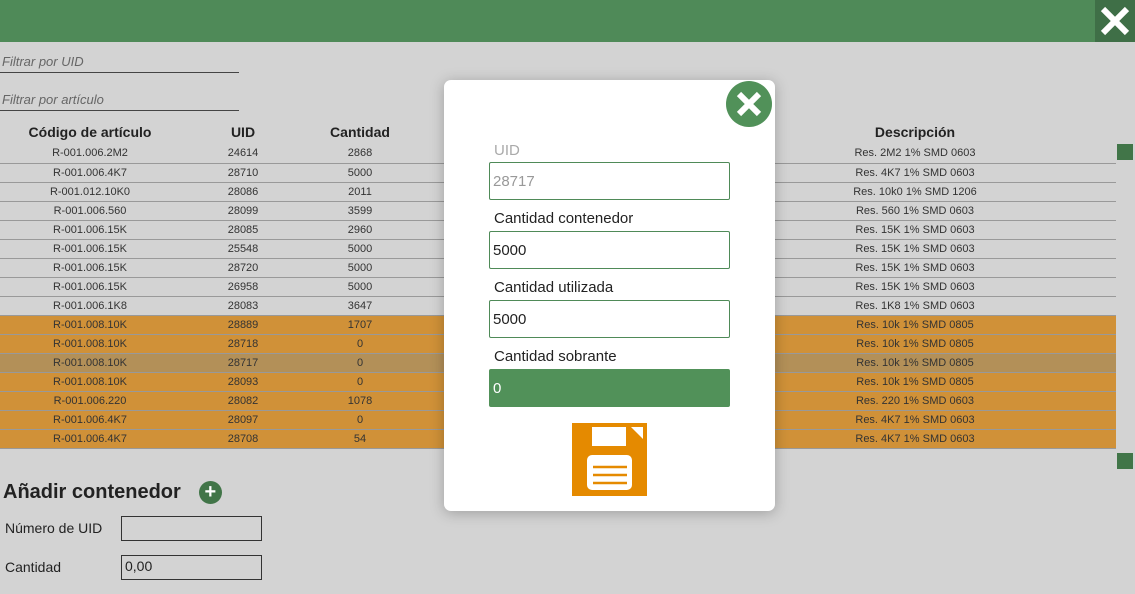  What do you see at coordinates (915, 154) in the screenshot?
I see `description-cell: Res. 2M2 1% SMD 0603` at bounding box center [915, 154].